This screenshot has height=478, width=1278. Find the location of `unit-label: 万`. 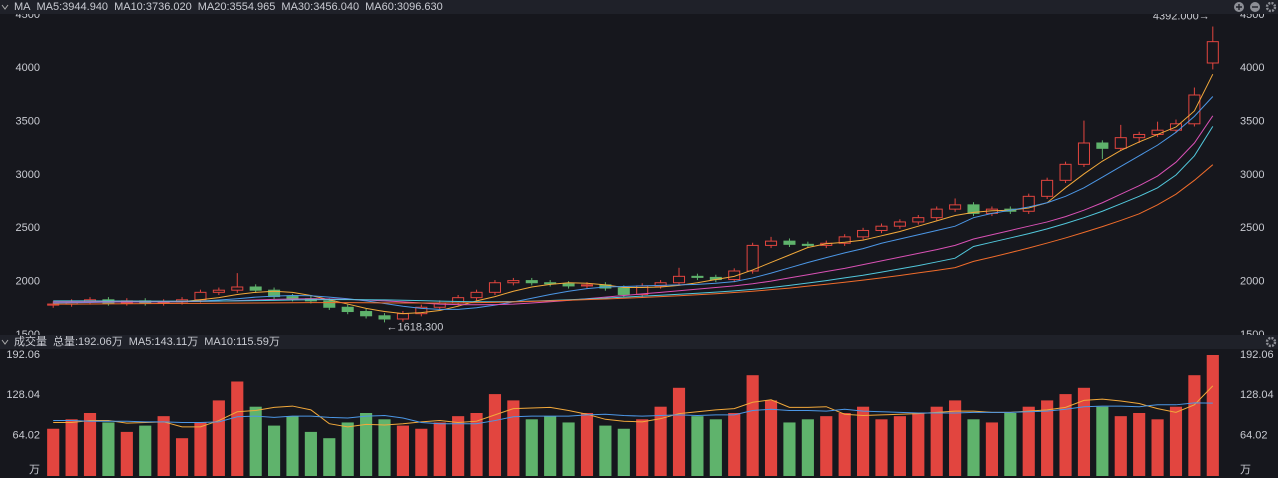

unit-label: 万 is located at coordinates (34, 470).